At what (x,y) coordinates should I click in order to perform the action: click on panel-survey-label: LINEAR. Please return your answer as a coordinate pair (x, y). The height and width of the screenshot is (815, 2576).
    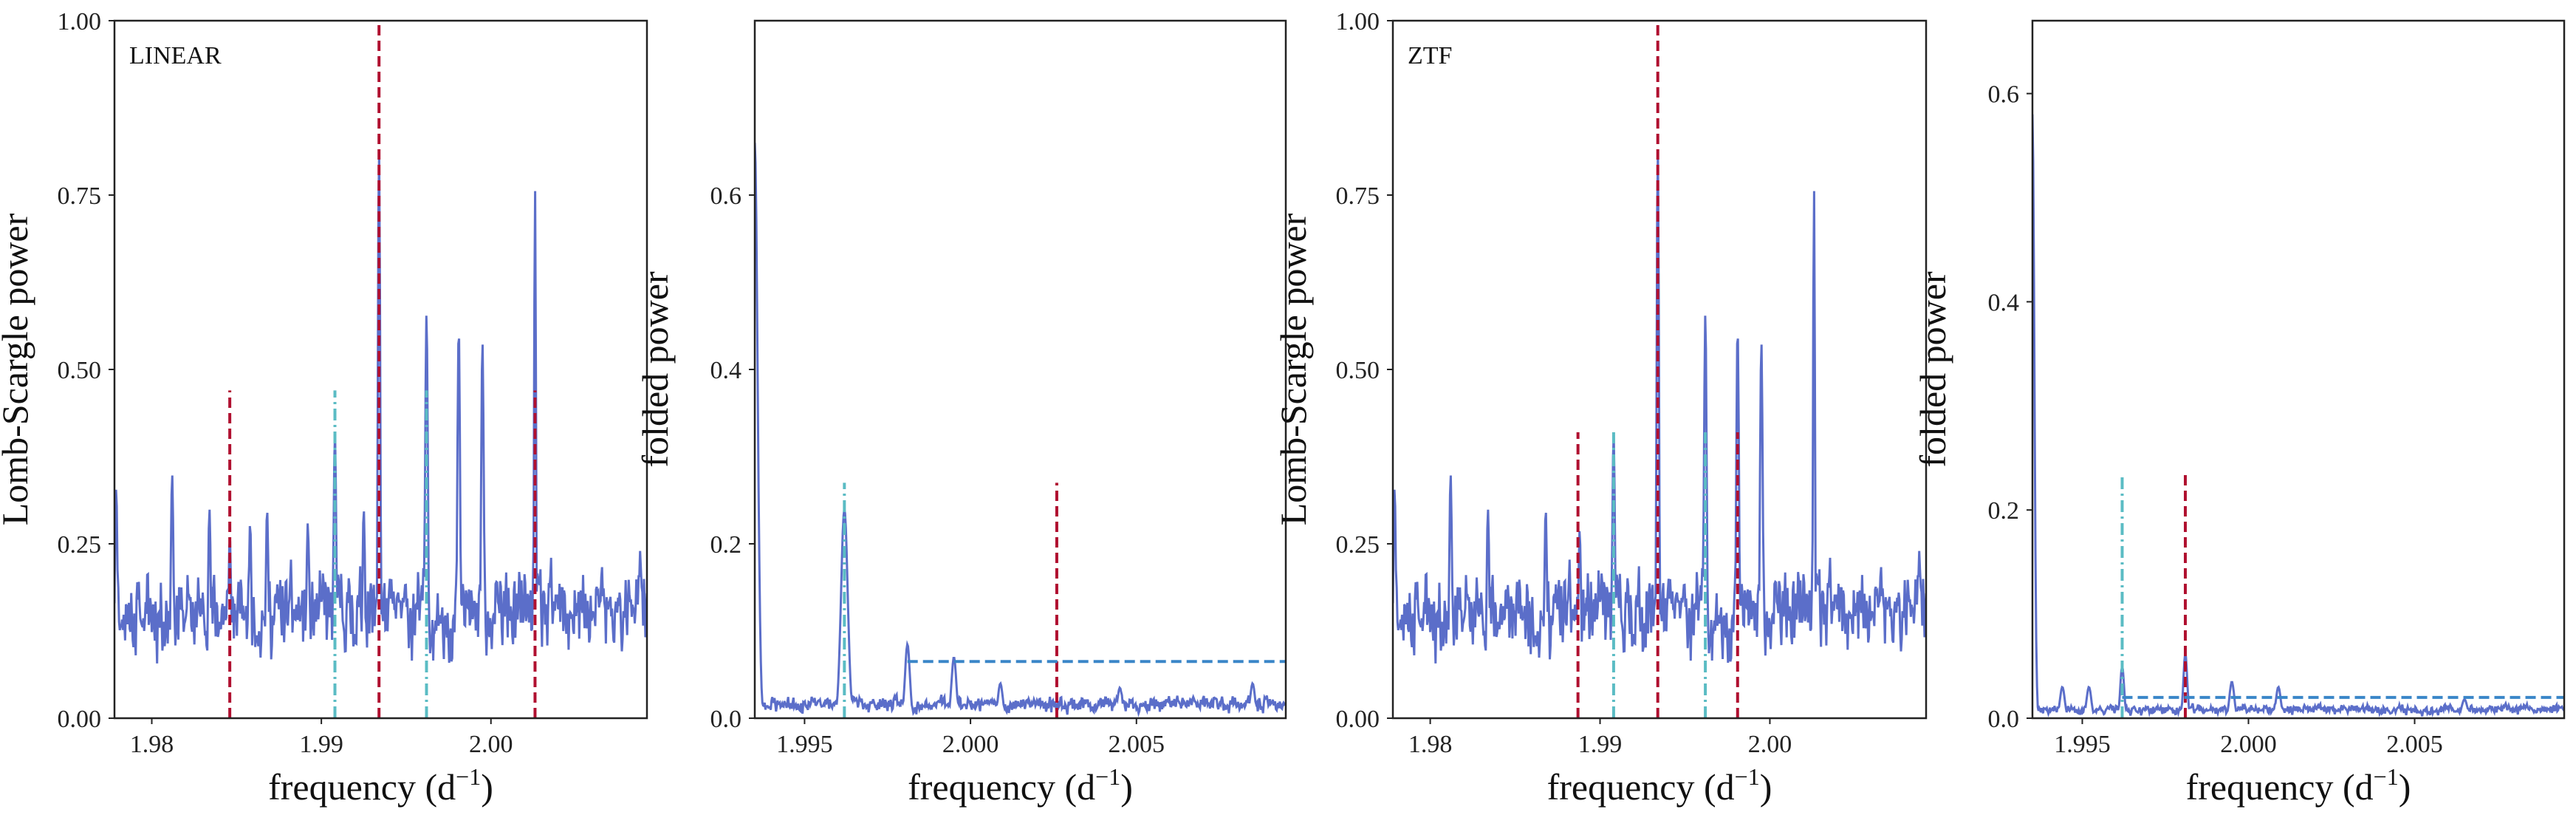
    Looking at the image, I should click on (175, 55).